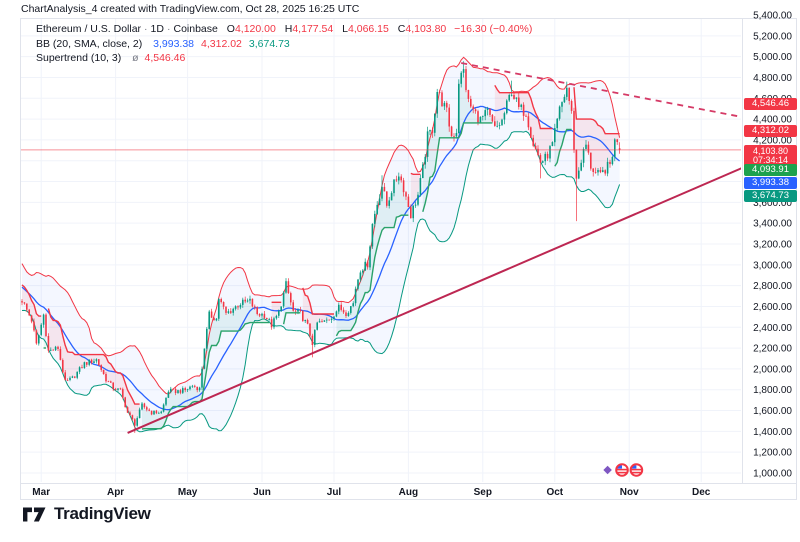  Describe the element at coordinates (371, 492) in the screenshot. I see `time-axis-labels: Mar Apr May Jun Jul Aug Sep Oct Nov Dec` at that location.